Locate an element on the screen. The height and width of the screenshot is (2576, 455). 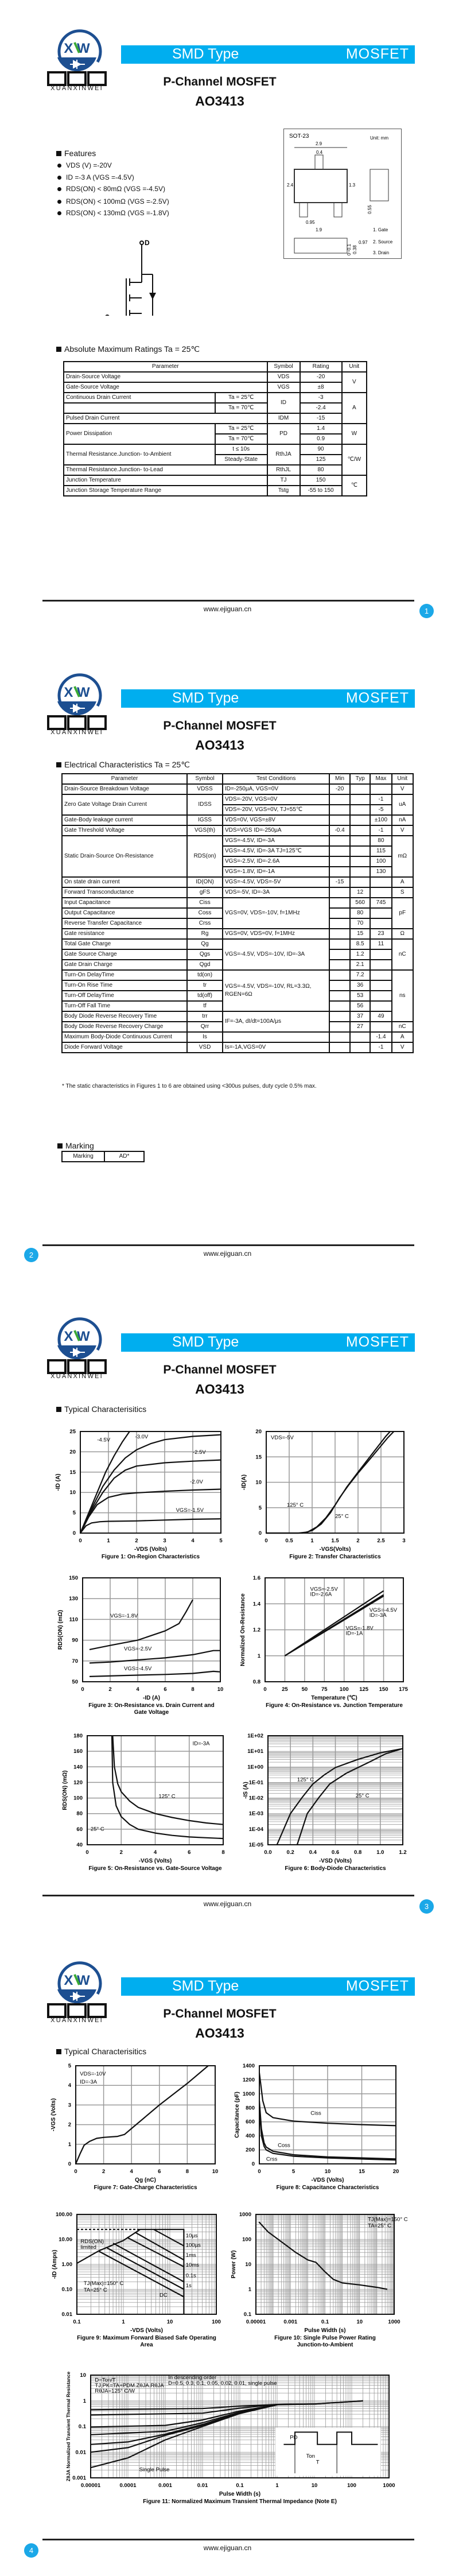
annotation-label: 0.1s is located at coordinates (191, 2276).